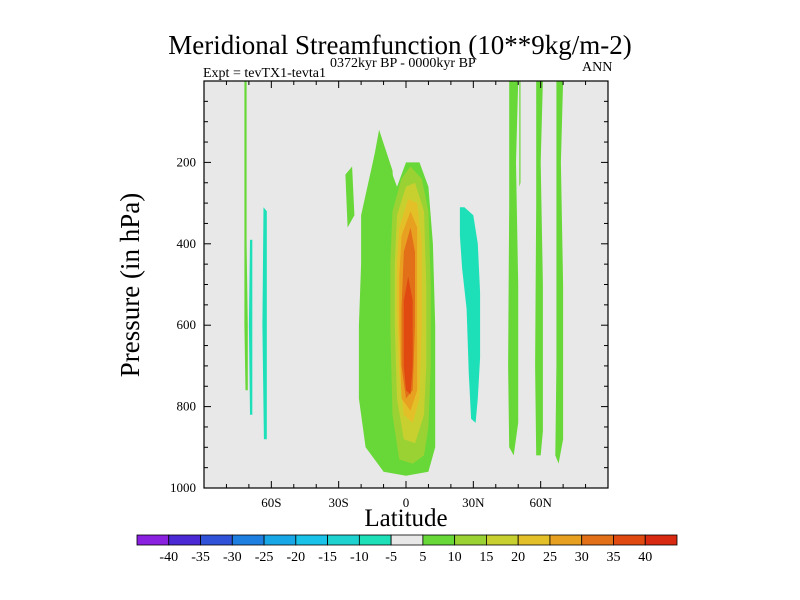 This screenshot has height=600, width=800. Describe the element at coordinates (232, 557) in the screenshot. I see `colorbar-label: -30` at that location.